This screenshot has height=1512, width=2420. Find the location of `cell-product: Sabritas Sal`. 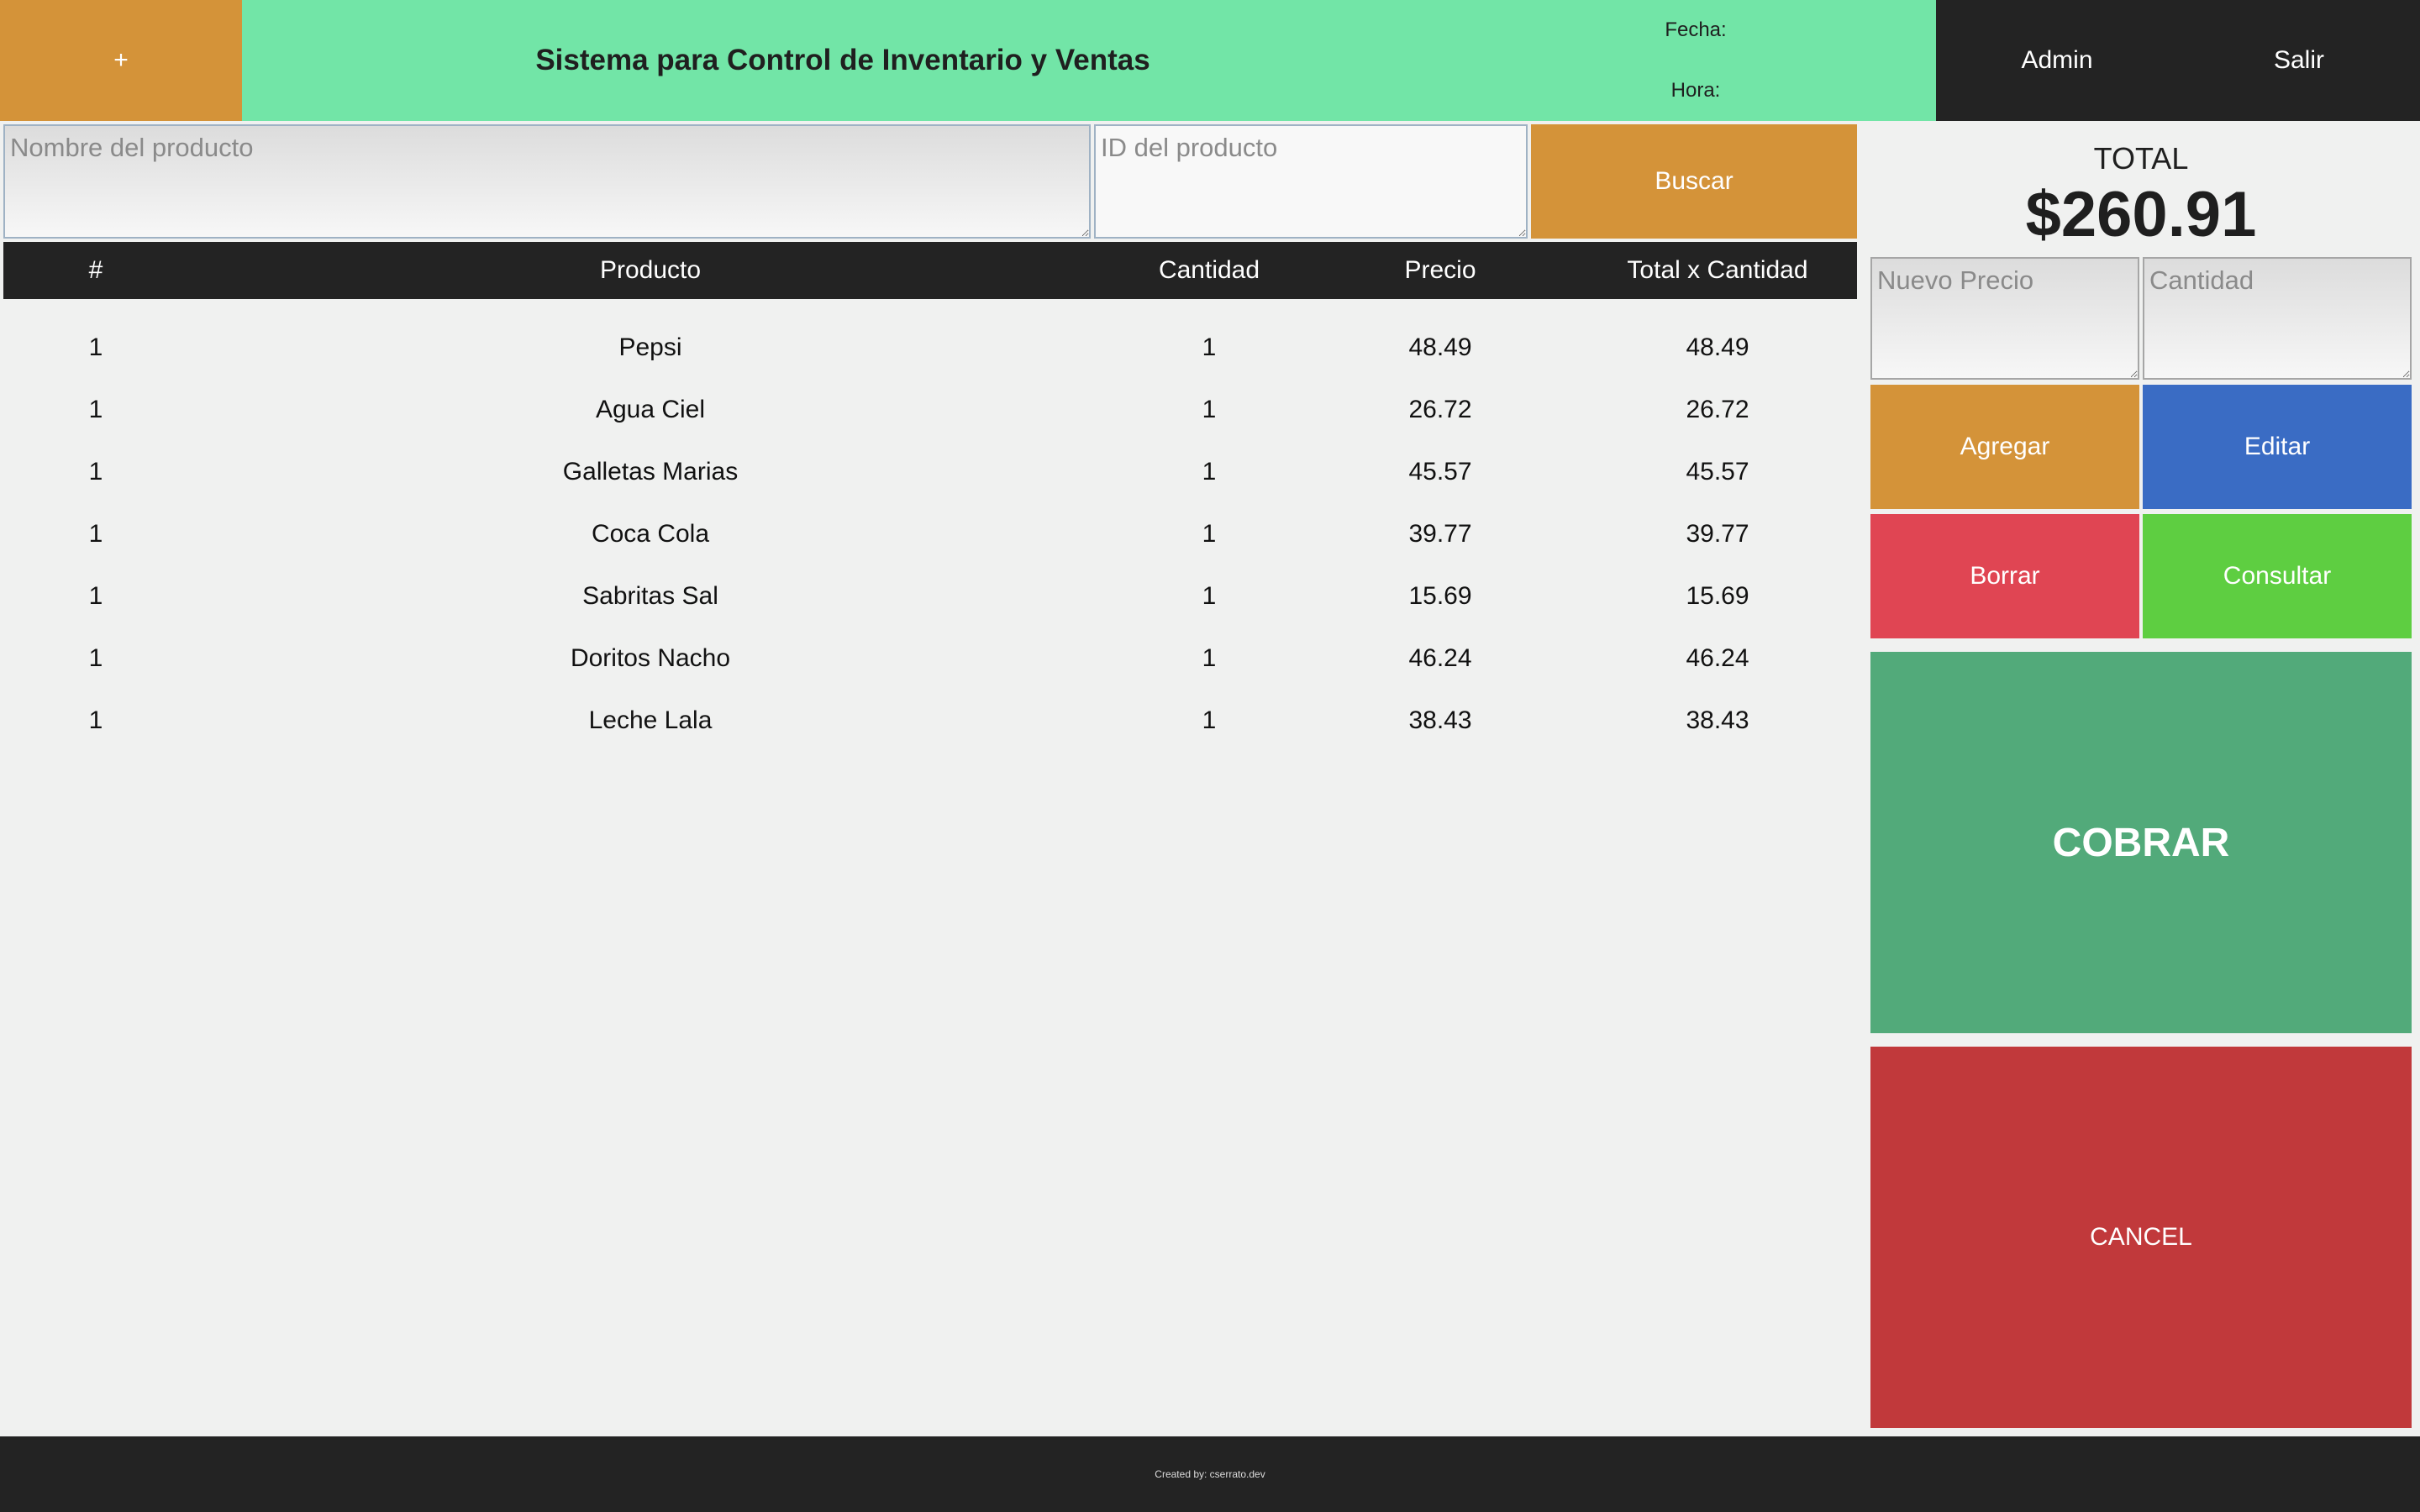

cell-product: Sabritas Sal is located at coordinates (650, 596).